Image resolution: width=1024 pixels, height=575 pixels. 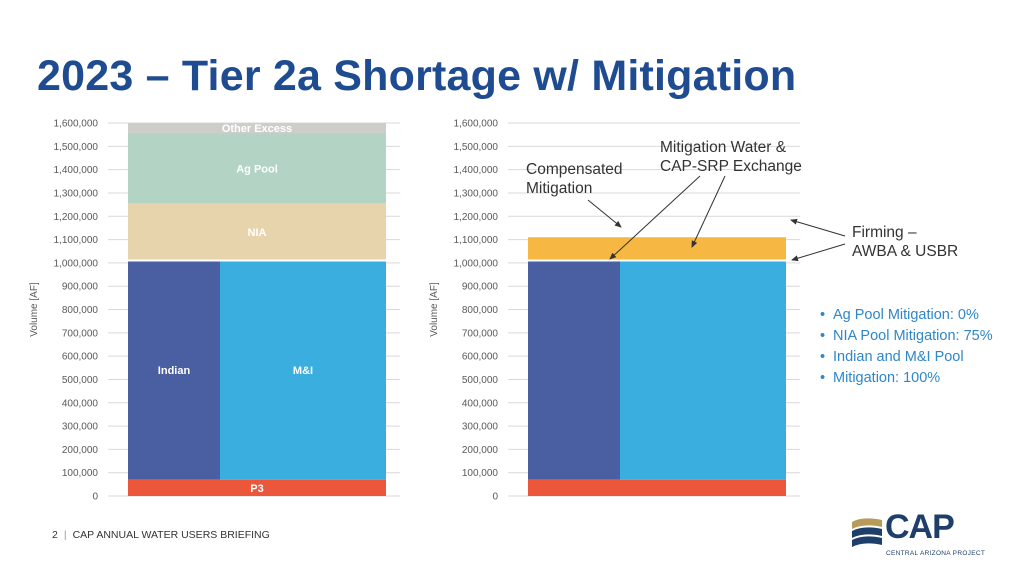 I want to click on left-ytick-label: 1,000,000, so click(x=76, y=263).